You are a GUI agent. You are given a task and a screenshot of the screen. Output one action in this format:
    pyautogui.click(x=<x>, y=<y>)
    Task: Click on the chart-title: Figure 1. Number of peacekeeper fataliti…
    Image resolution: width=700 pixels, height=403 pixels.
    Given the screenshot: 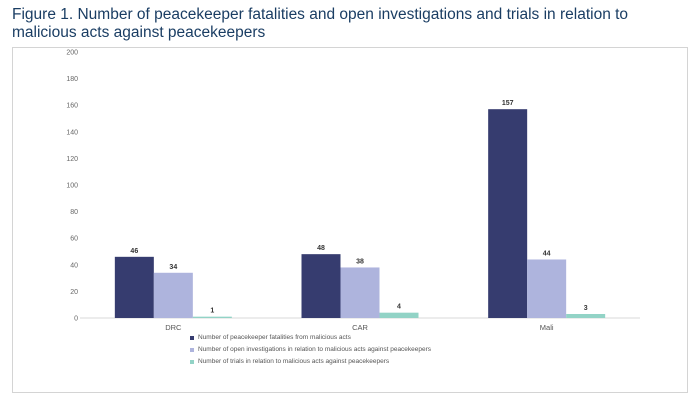 What is the action you would take?
    pyautogui.click(x=320, y=23)
    